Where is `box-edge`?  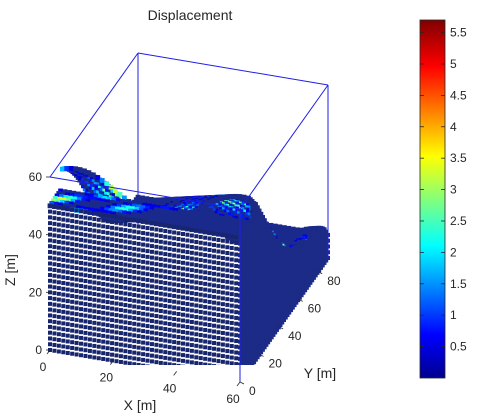
box-edge is located at coordinates (145, 193).